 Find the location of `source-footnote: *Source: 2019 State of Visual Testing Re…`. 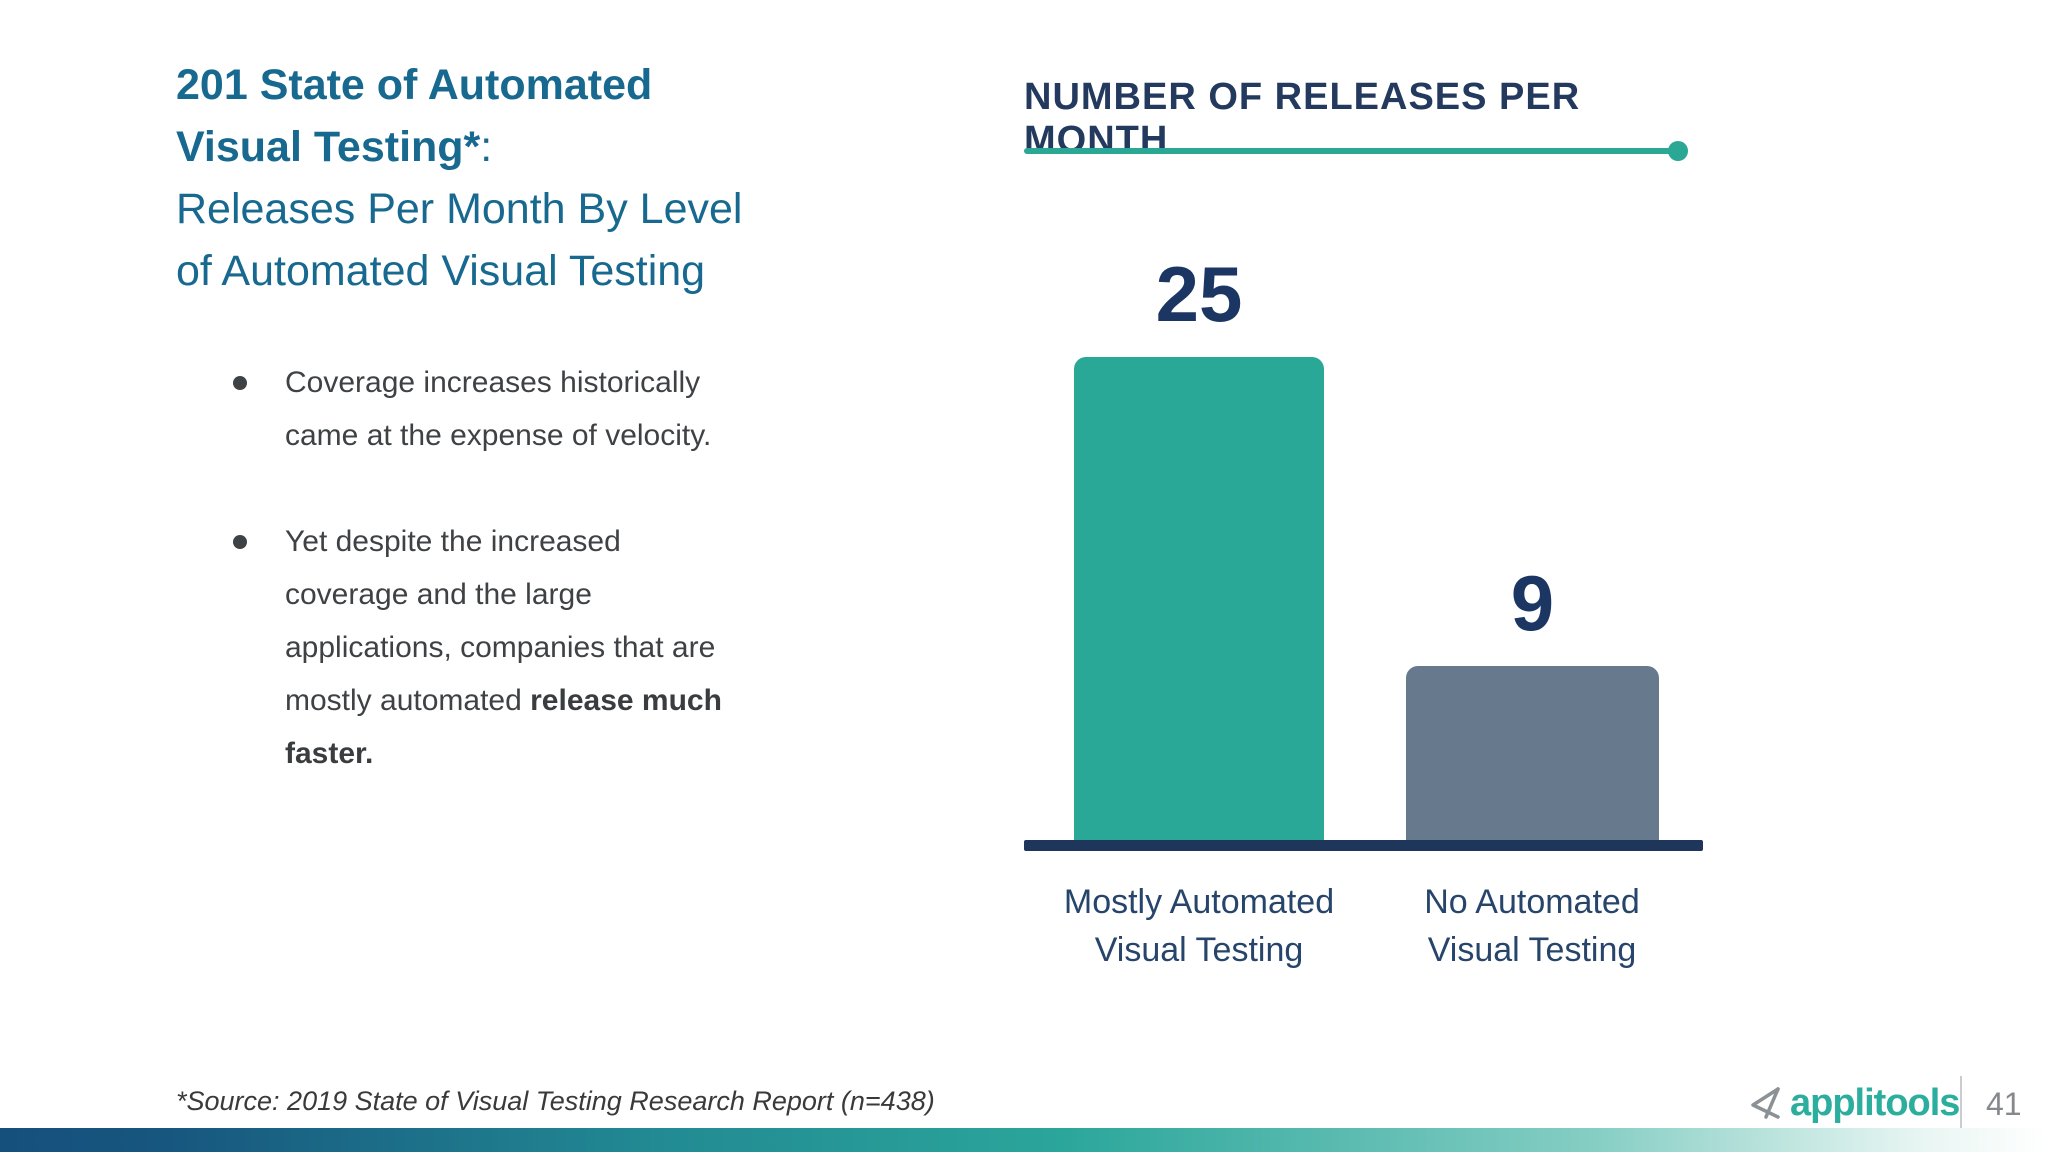

source-footnote: *Source: 2019 State of Visual Testing Re… is located at coordinates (555, 1101).